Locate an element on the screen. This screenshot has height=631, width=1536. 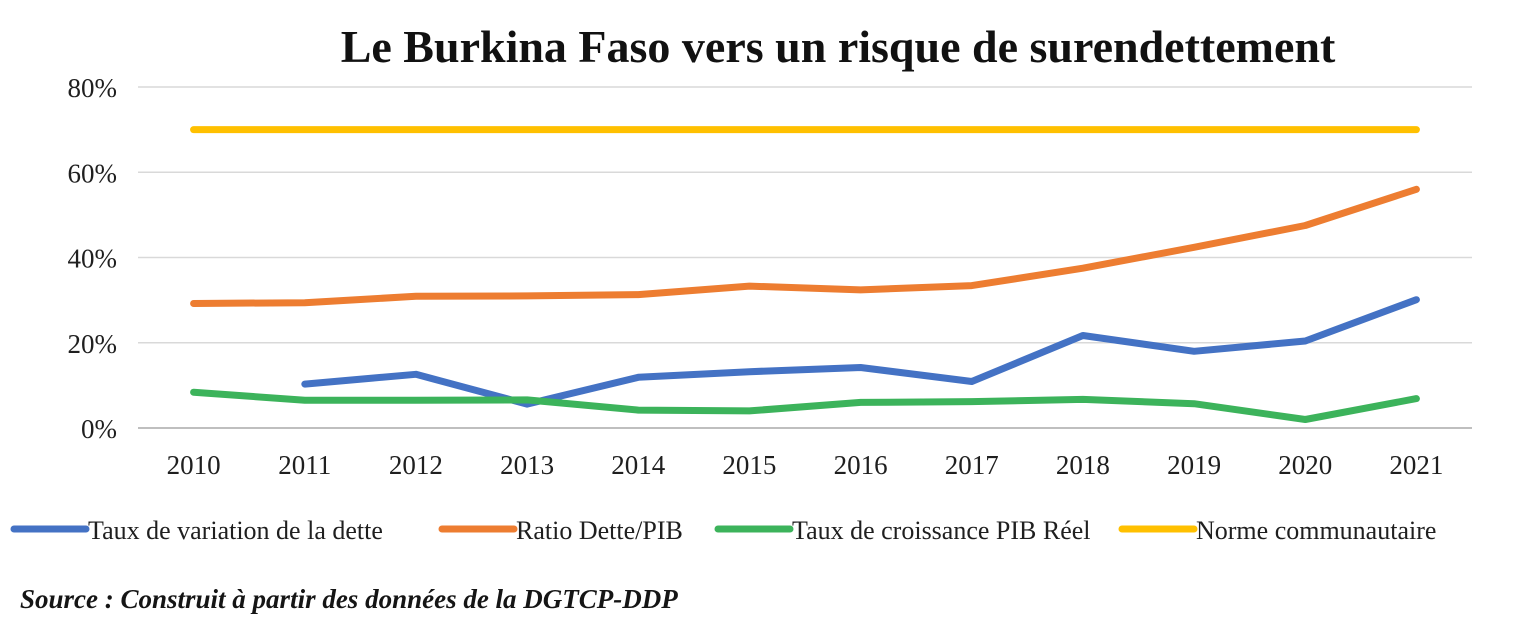
x-tick-label: 2012 is located at coordinates (416, 465).